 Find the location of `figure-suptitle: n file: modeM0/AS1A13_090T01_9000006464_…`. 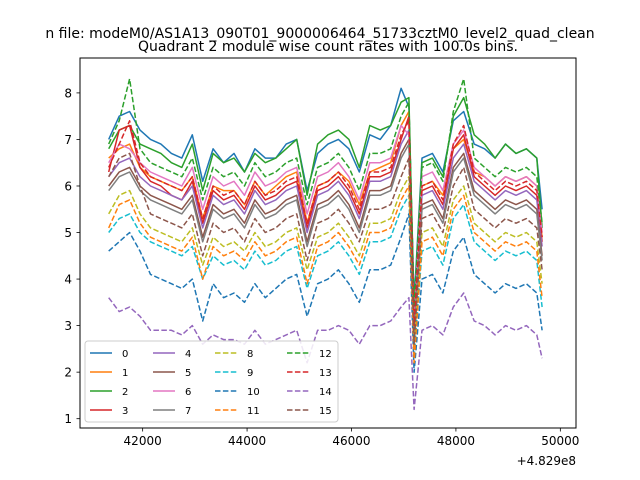

figure-suptitle: n file: modeM0/AS1A13_090T01_9000006464_… is located at coordinates (319, 34).